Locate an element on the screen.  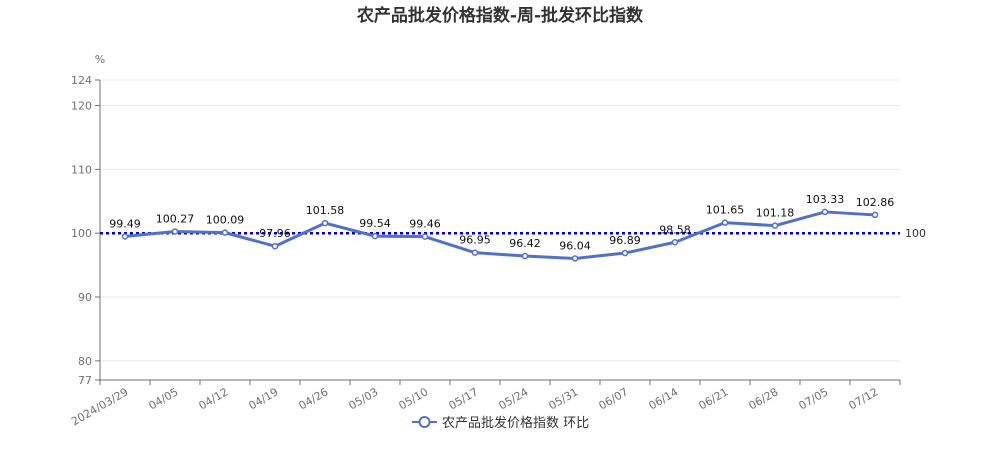
y-tick-label: 90 is located at coordinates (85, 297).